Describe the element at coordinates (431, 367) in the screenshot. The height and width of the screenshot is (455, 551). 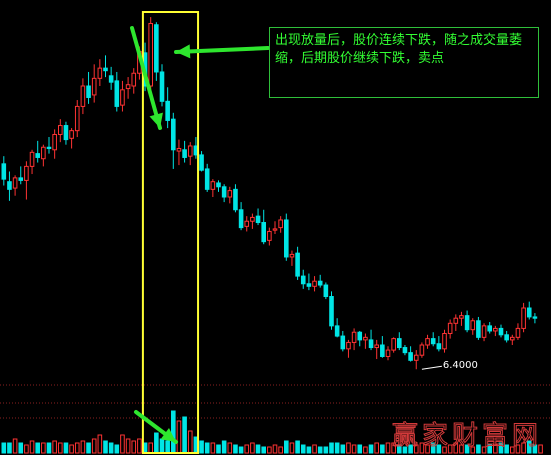
I see `low-price-leader-line` at that location.